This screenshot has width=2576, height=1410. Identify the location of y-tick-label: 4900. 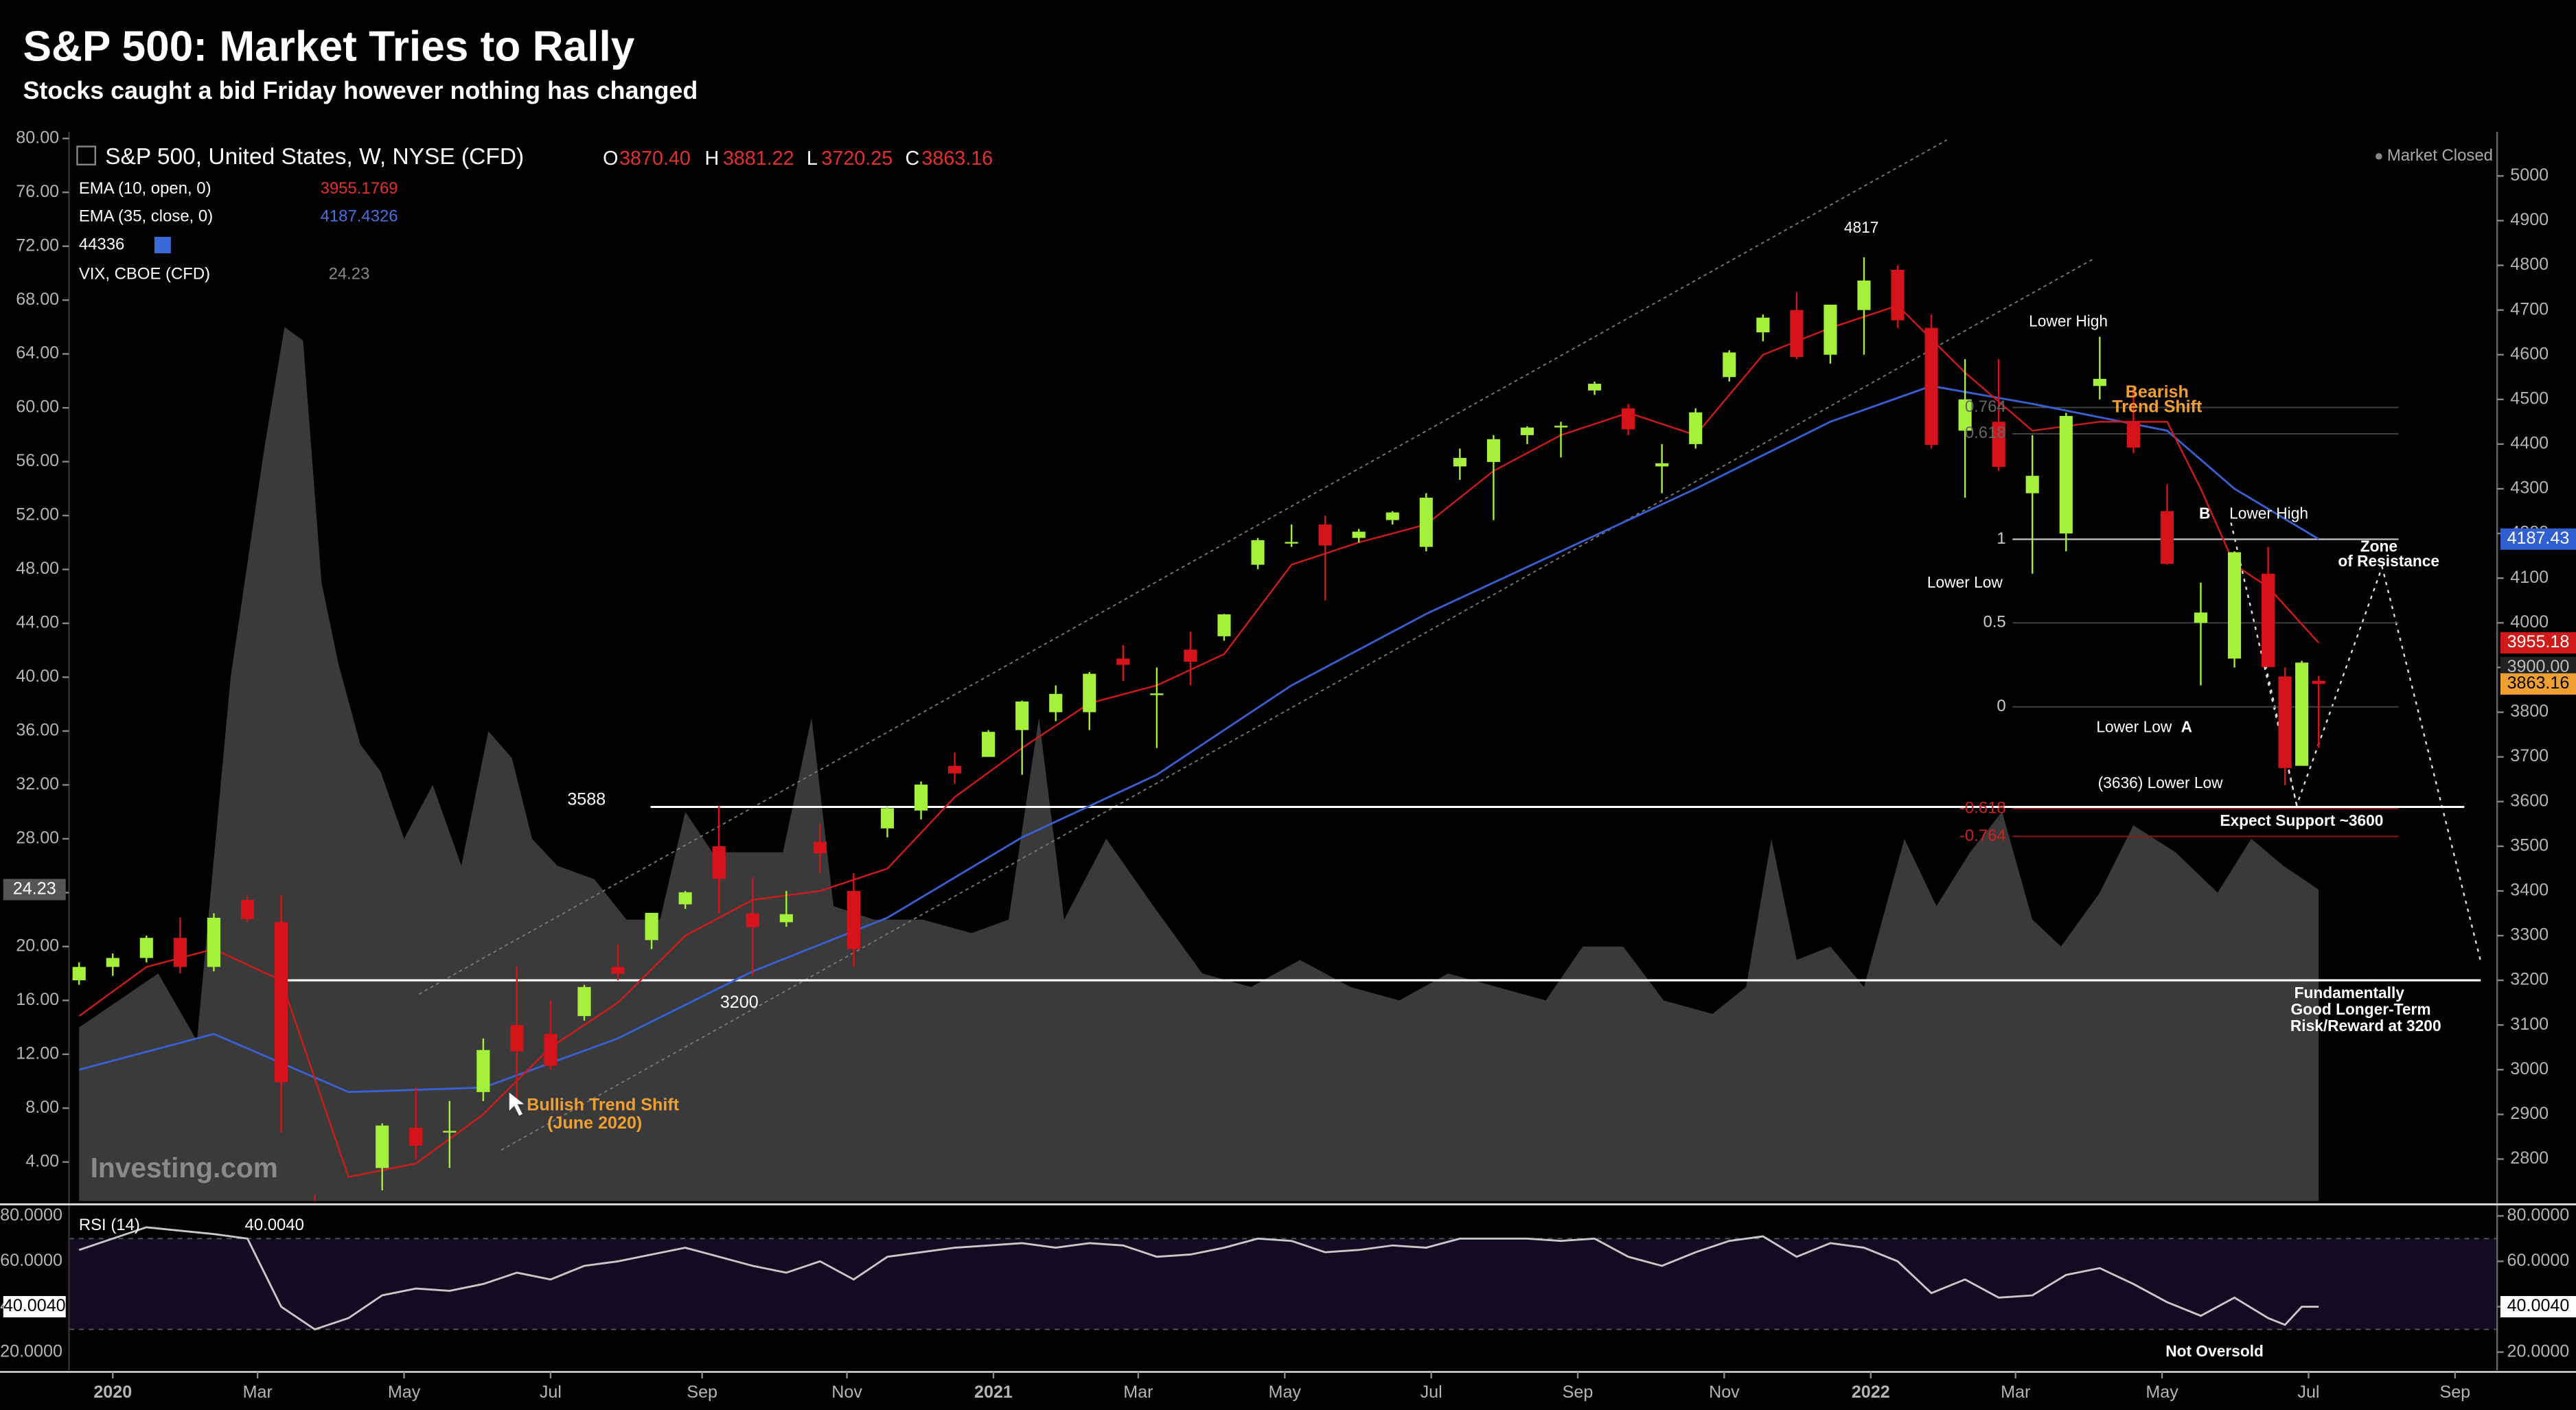
(2529, 220).